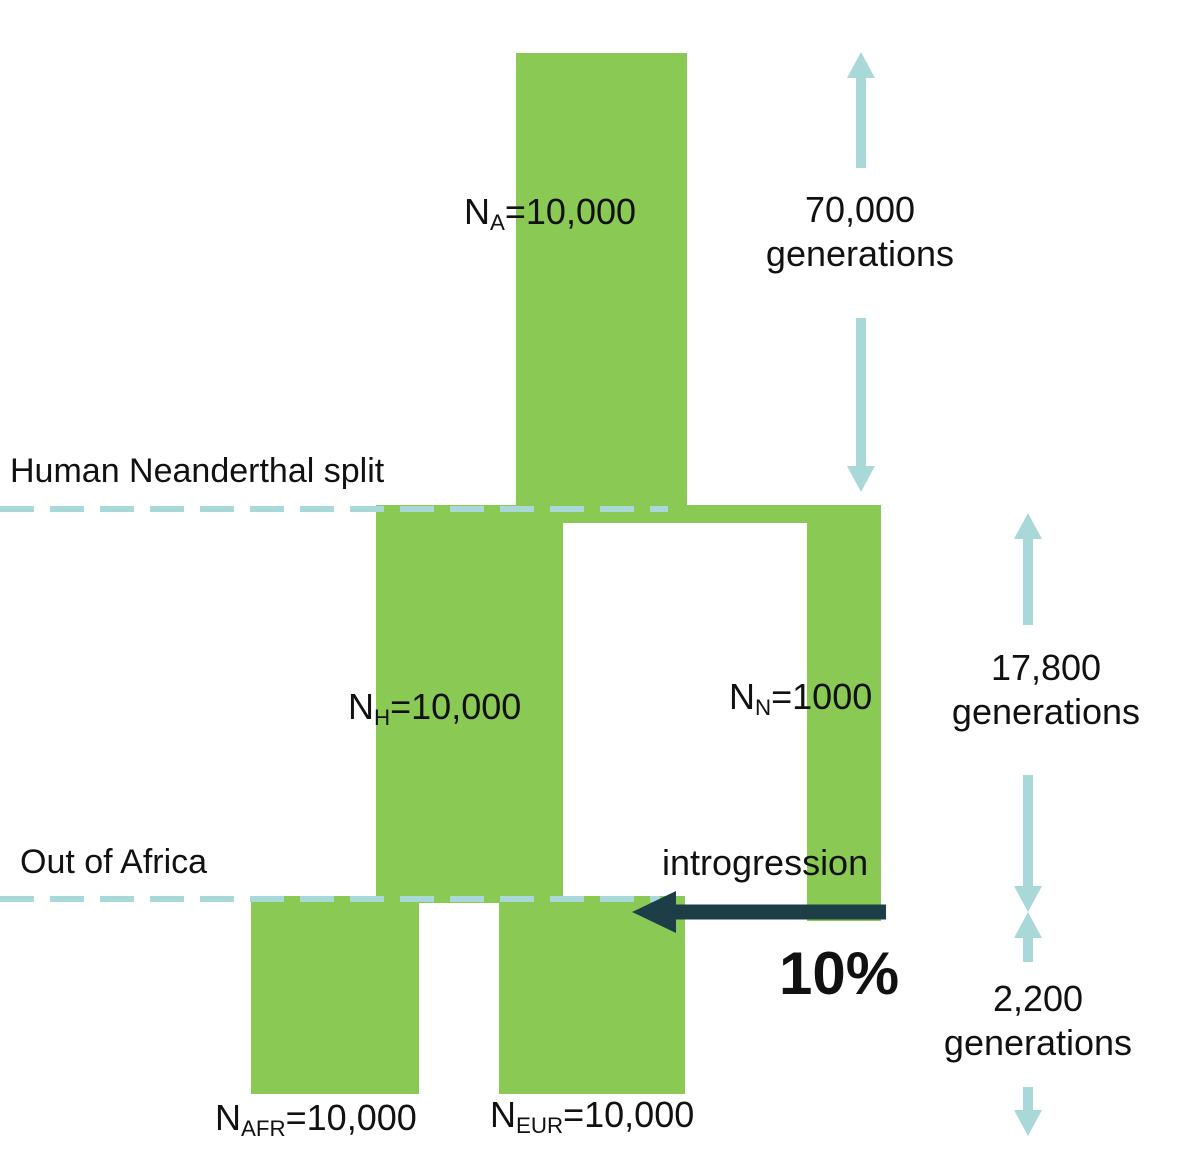 This screenshot has width=1182, height=1166. Describe the element at coordinates (316, 1119) in the screenshot. I see `african-population-label: NAFR=10,000` at that location.